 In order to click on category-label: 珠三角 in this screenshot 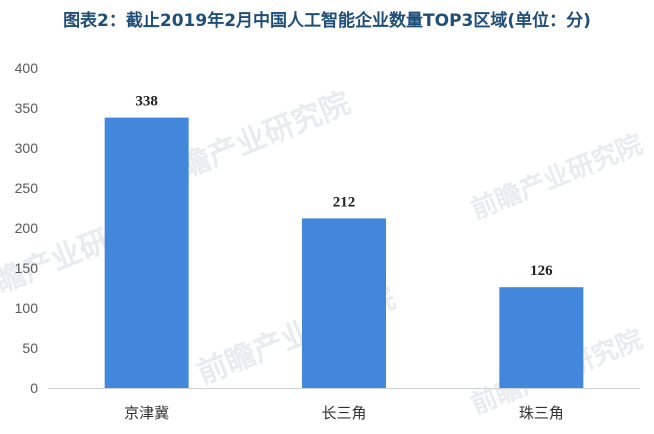, I will do `click(541, 413)`.